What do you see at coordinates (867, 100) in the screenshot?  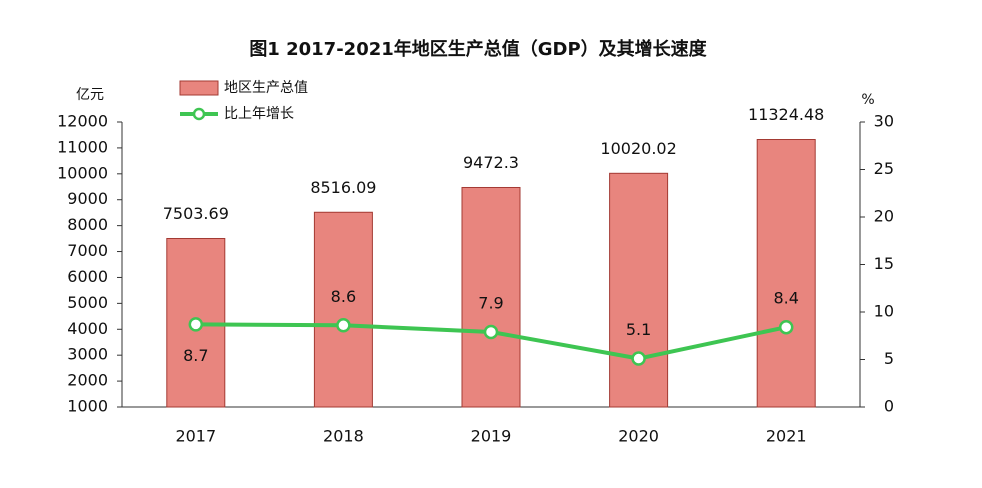 I see `y2-axis-label: %` at bounding box center [867, 100].